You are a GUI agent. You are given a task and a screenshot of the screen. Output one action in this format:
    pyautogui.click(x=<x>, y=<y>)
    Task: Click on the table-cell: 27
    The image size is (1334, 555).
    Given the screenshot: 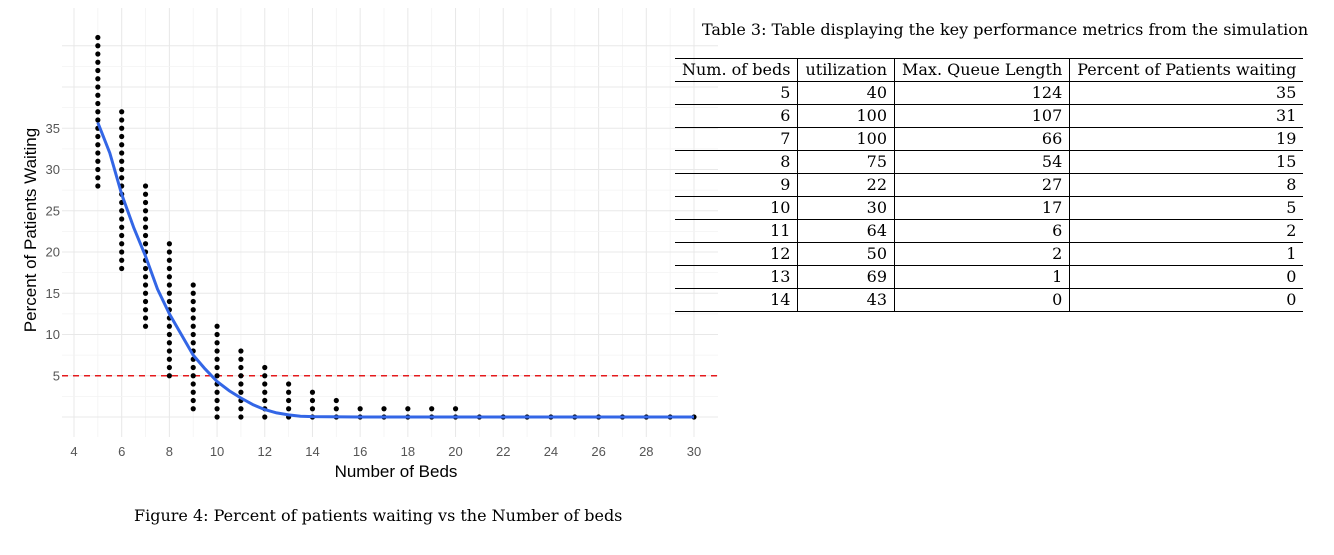 What is the action you would take?
    pyautogui.click(x=982, y=185)
    